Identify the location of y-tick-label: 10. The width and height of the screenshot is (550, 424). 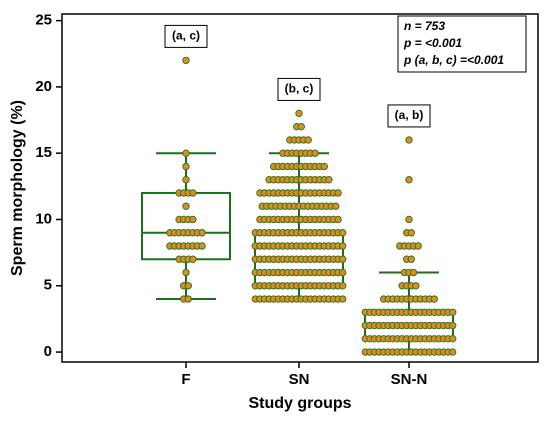
(43, 218).